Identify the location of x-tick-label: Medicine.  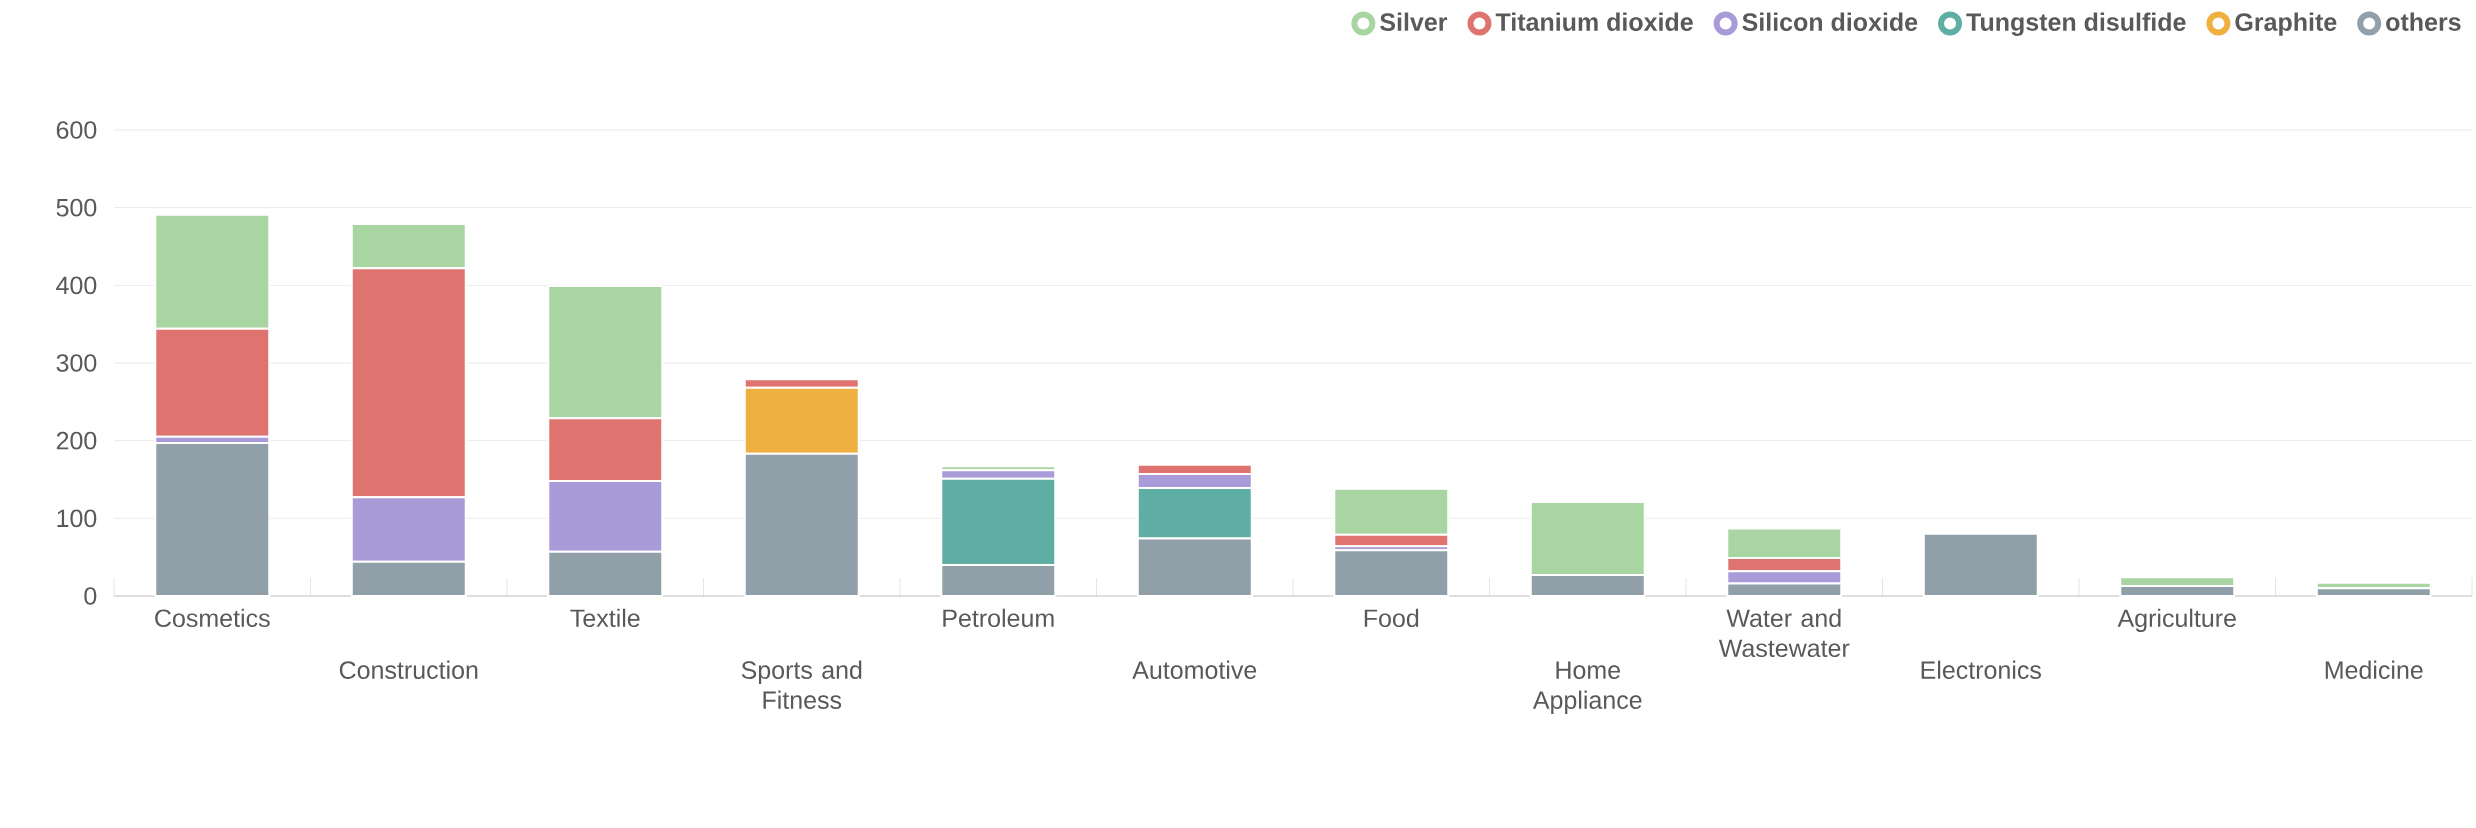
(2374, 669).